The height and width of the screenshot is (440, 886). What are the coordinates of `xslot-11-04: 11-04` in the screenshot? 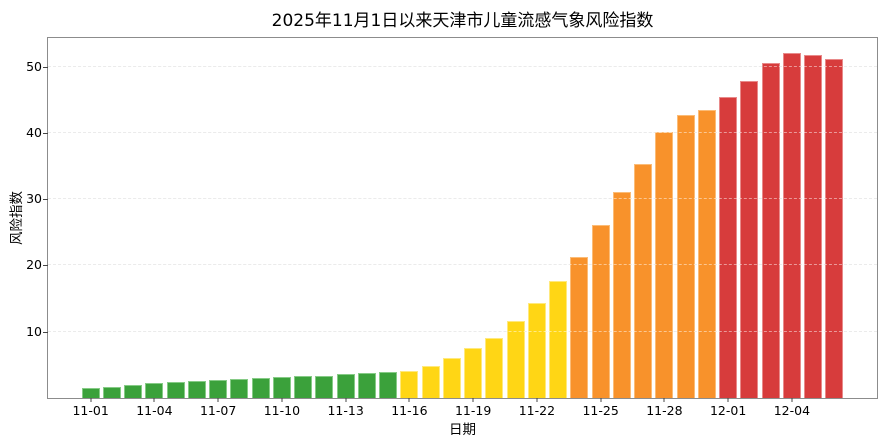 It's located at (154, 410).